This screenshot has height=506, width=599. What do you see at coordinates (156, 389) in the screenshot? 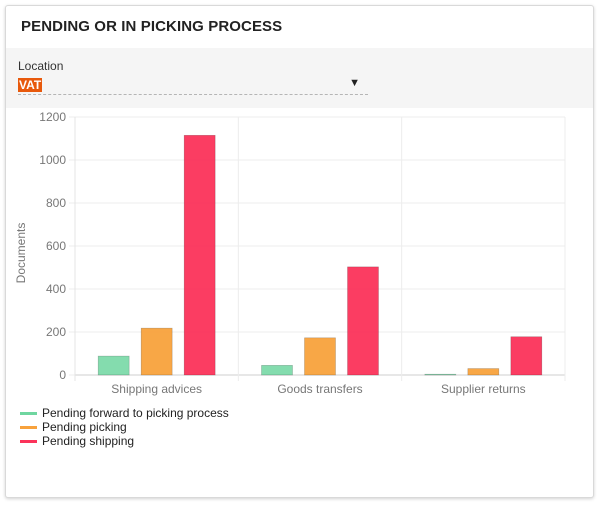
I see `x-tick-label: Shipping advices` at bounding box center [156, 389].